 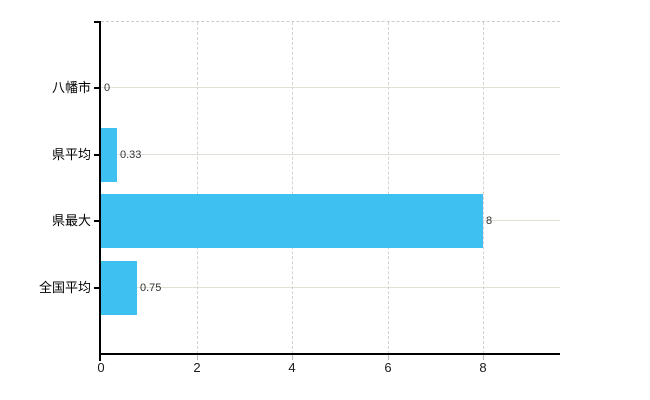 I want to click on y-axis, so click(x=100, y=188).